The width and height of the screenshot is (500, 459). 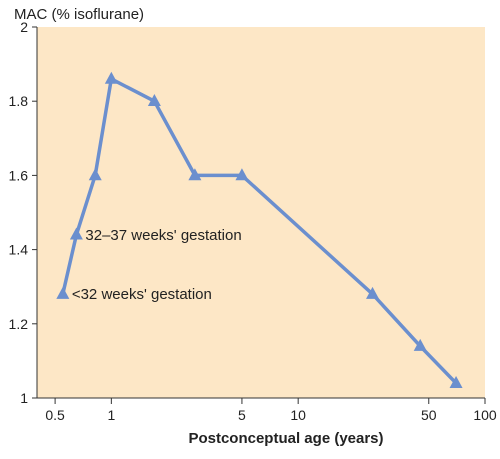 What do you see at coordinates (19, 101) in the screenshot?
I see `y-tick-label: 1.8` at bounding box center [19, 101].